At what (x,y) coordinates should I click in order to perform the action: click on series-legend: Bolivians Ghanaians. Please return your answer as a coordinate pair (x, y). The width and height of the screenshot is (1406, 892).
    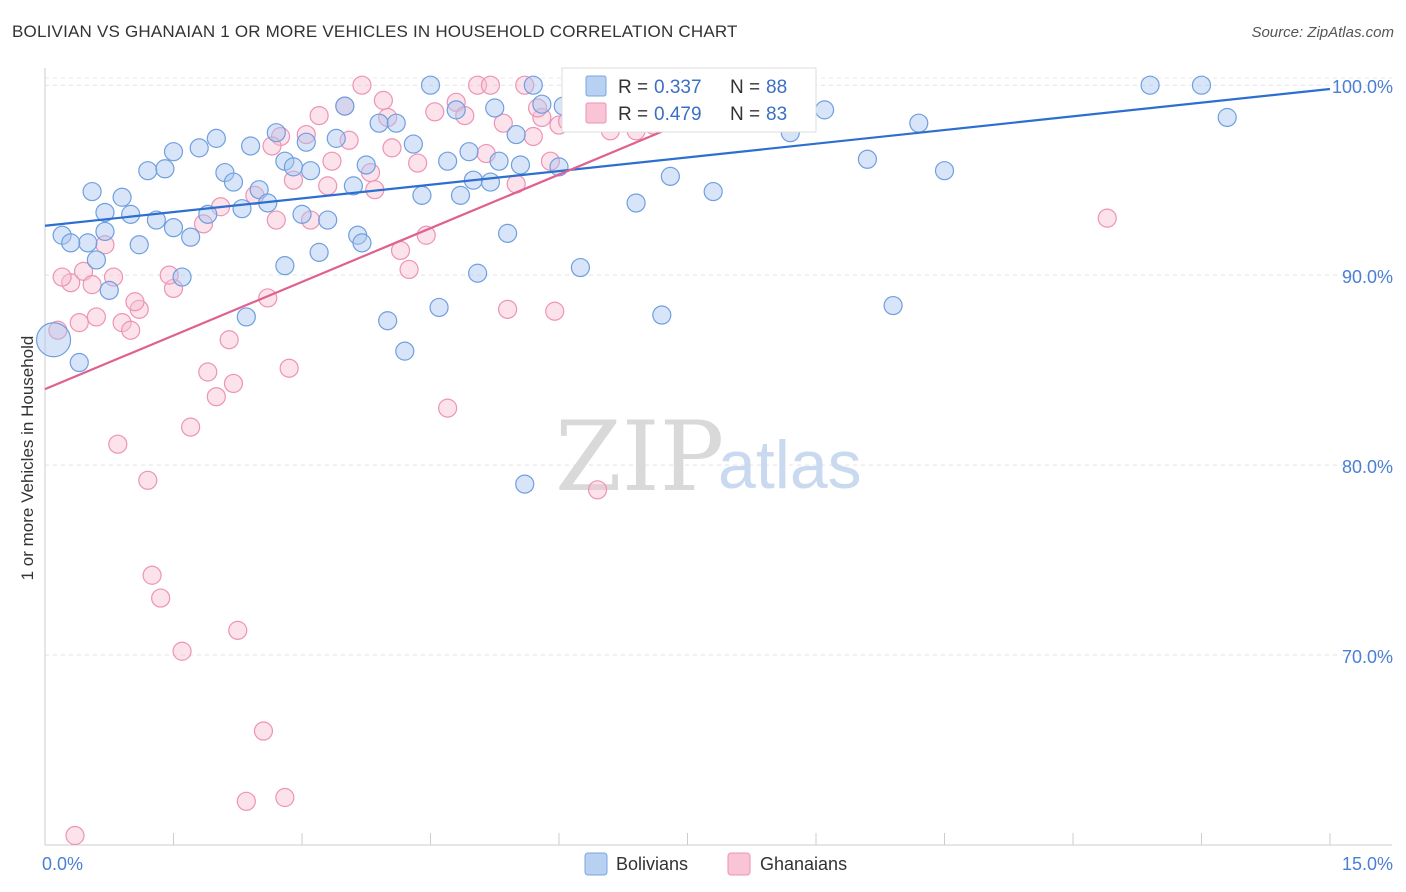
    Looking at the image, I should click on (715, 864).